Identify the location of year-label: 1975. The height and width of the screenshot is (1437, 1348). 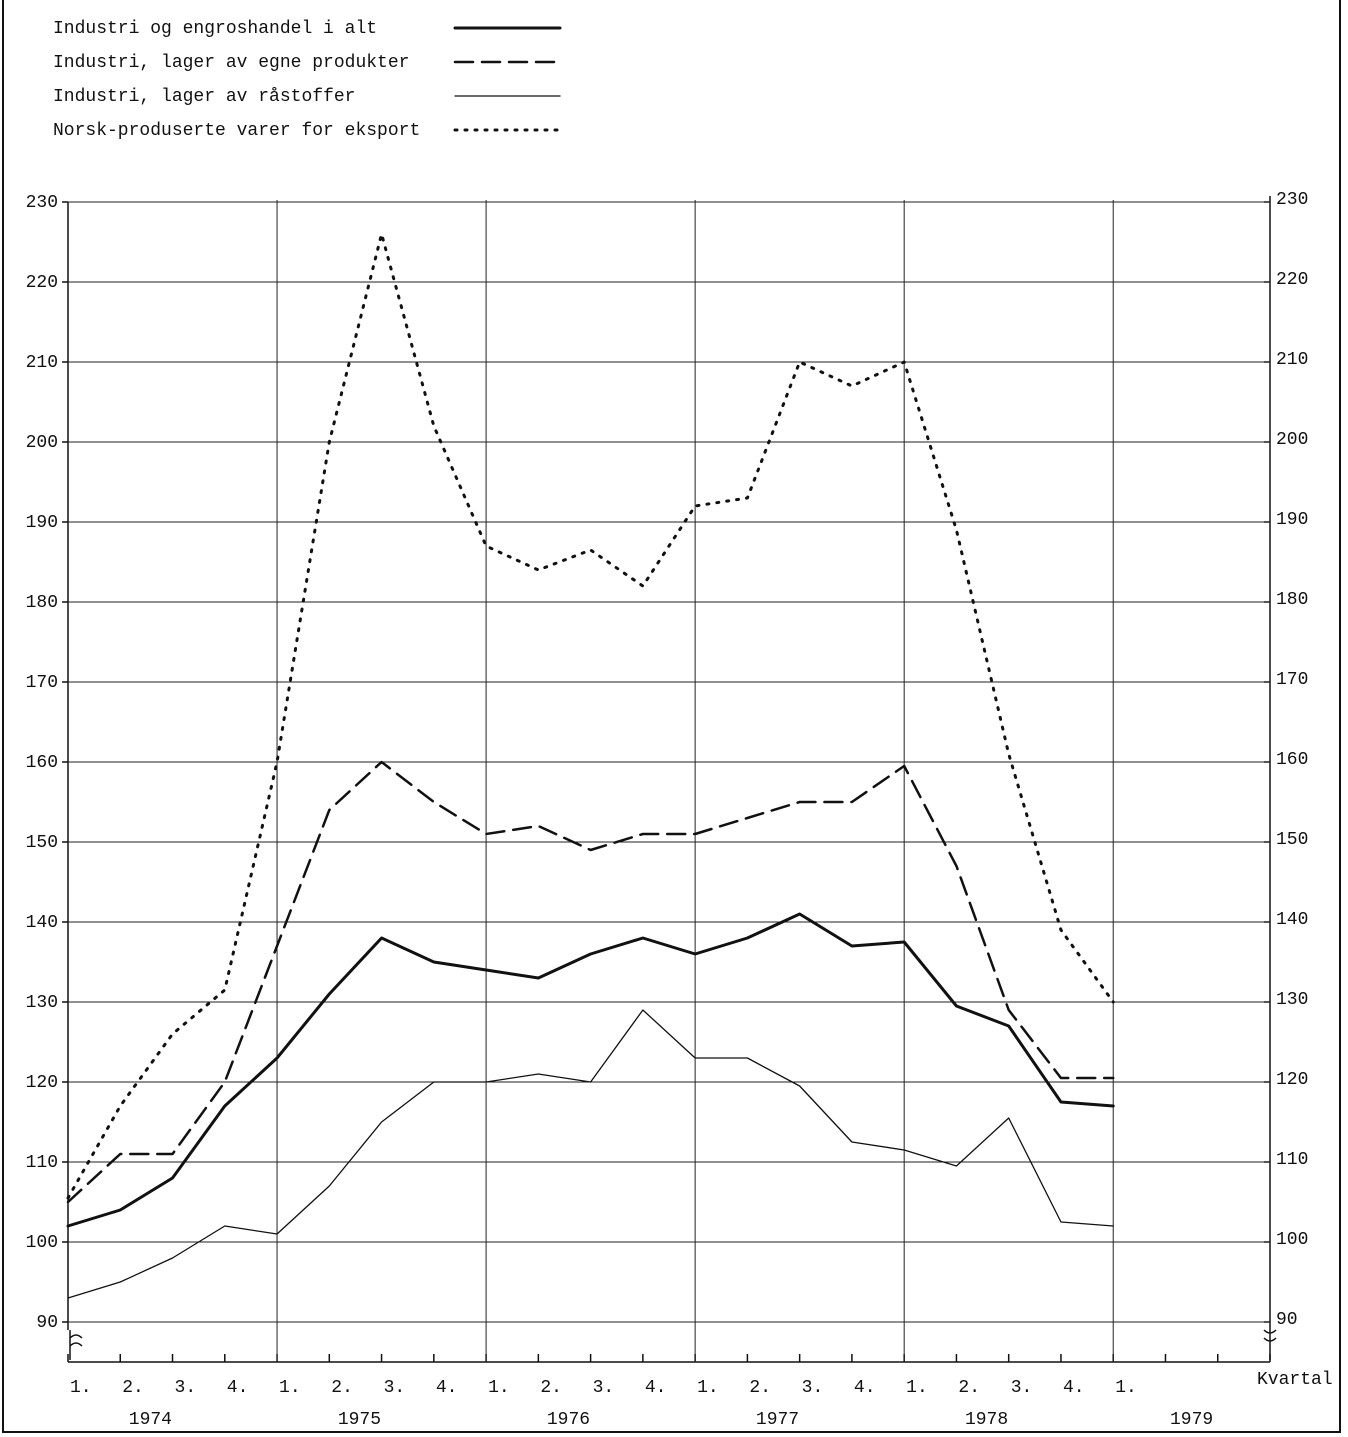
(359, 1420).